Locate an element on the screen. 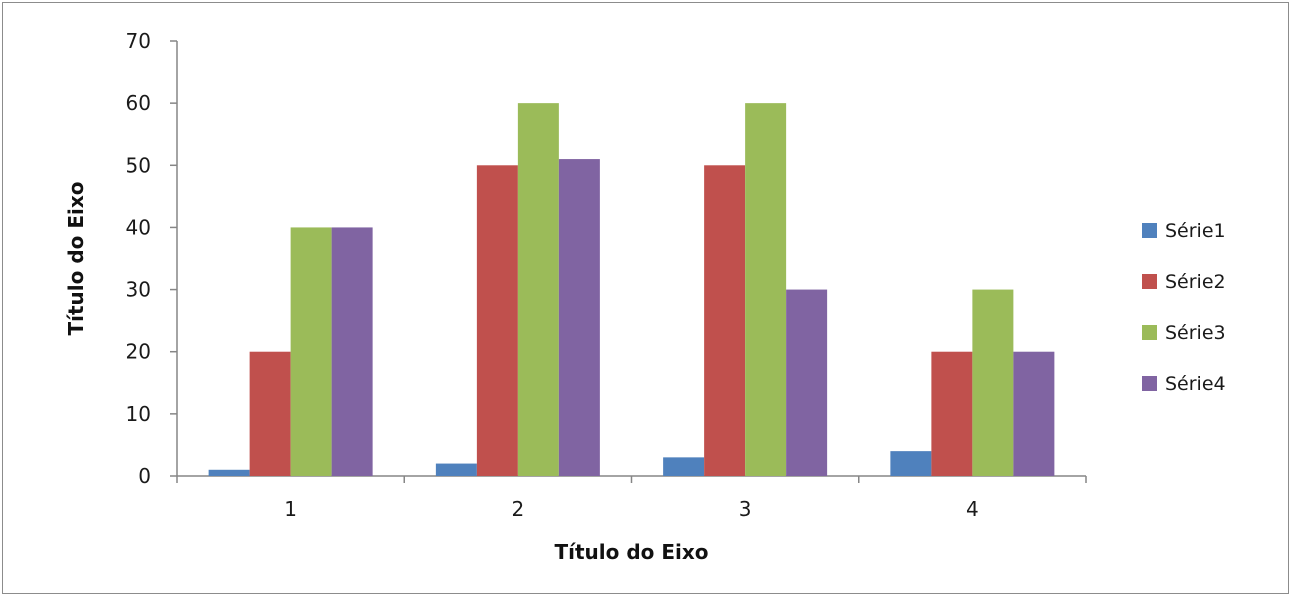  legend-label: Série3 is located at coordinates (1195, 333).